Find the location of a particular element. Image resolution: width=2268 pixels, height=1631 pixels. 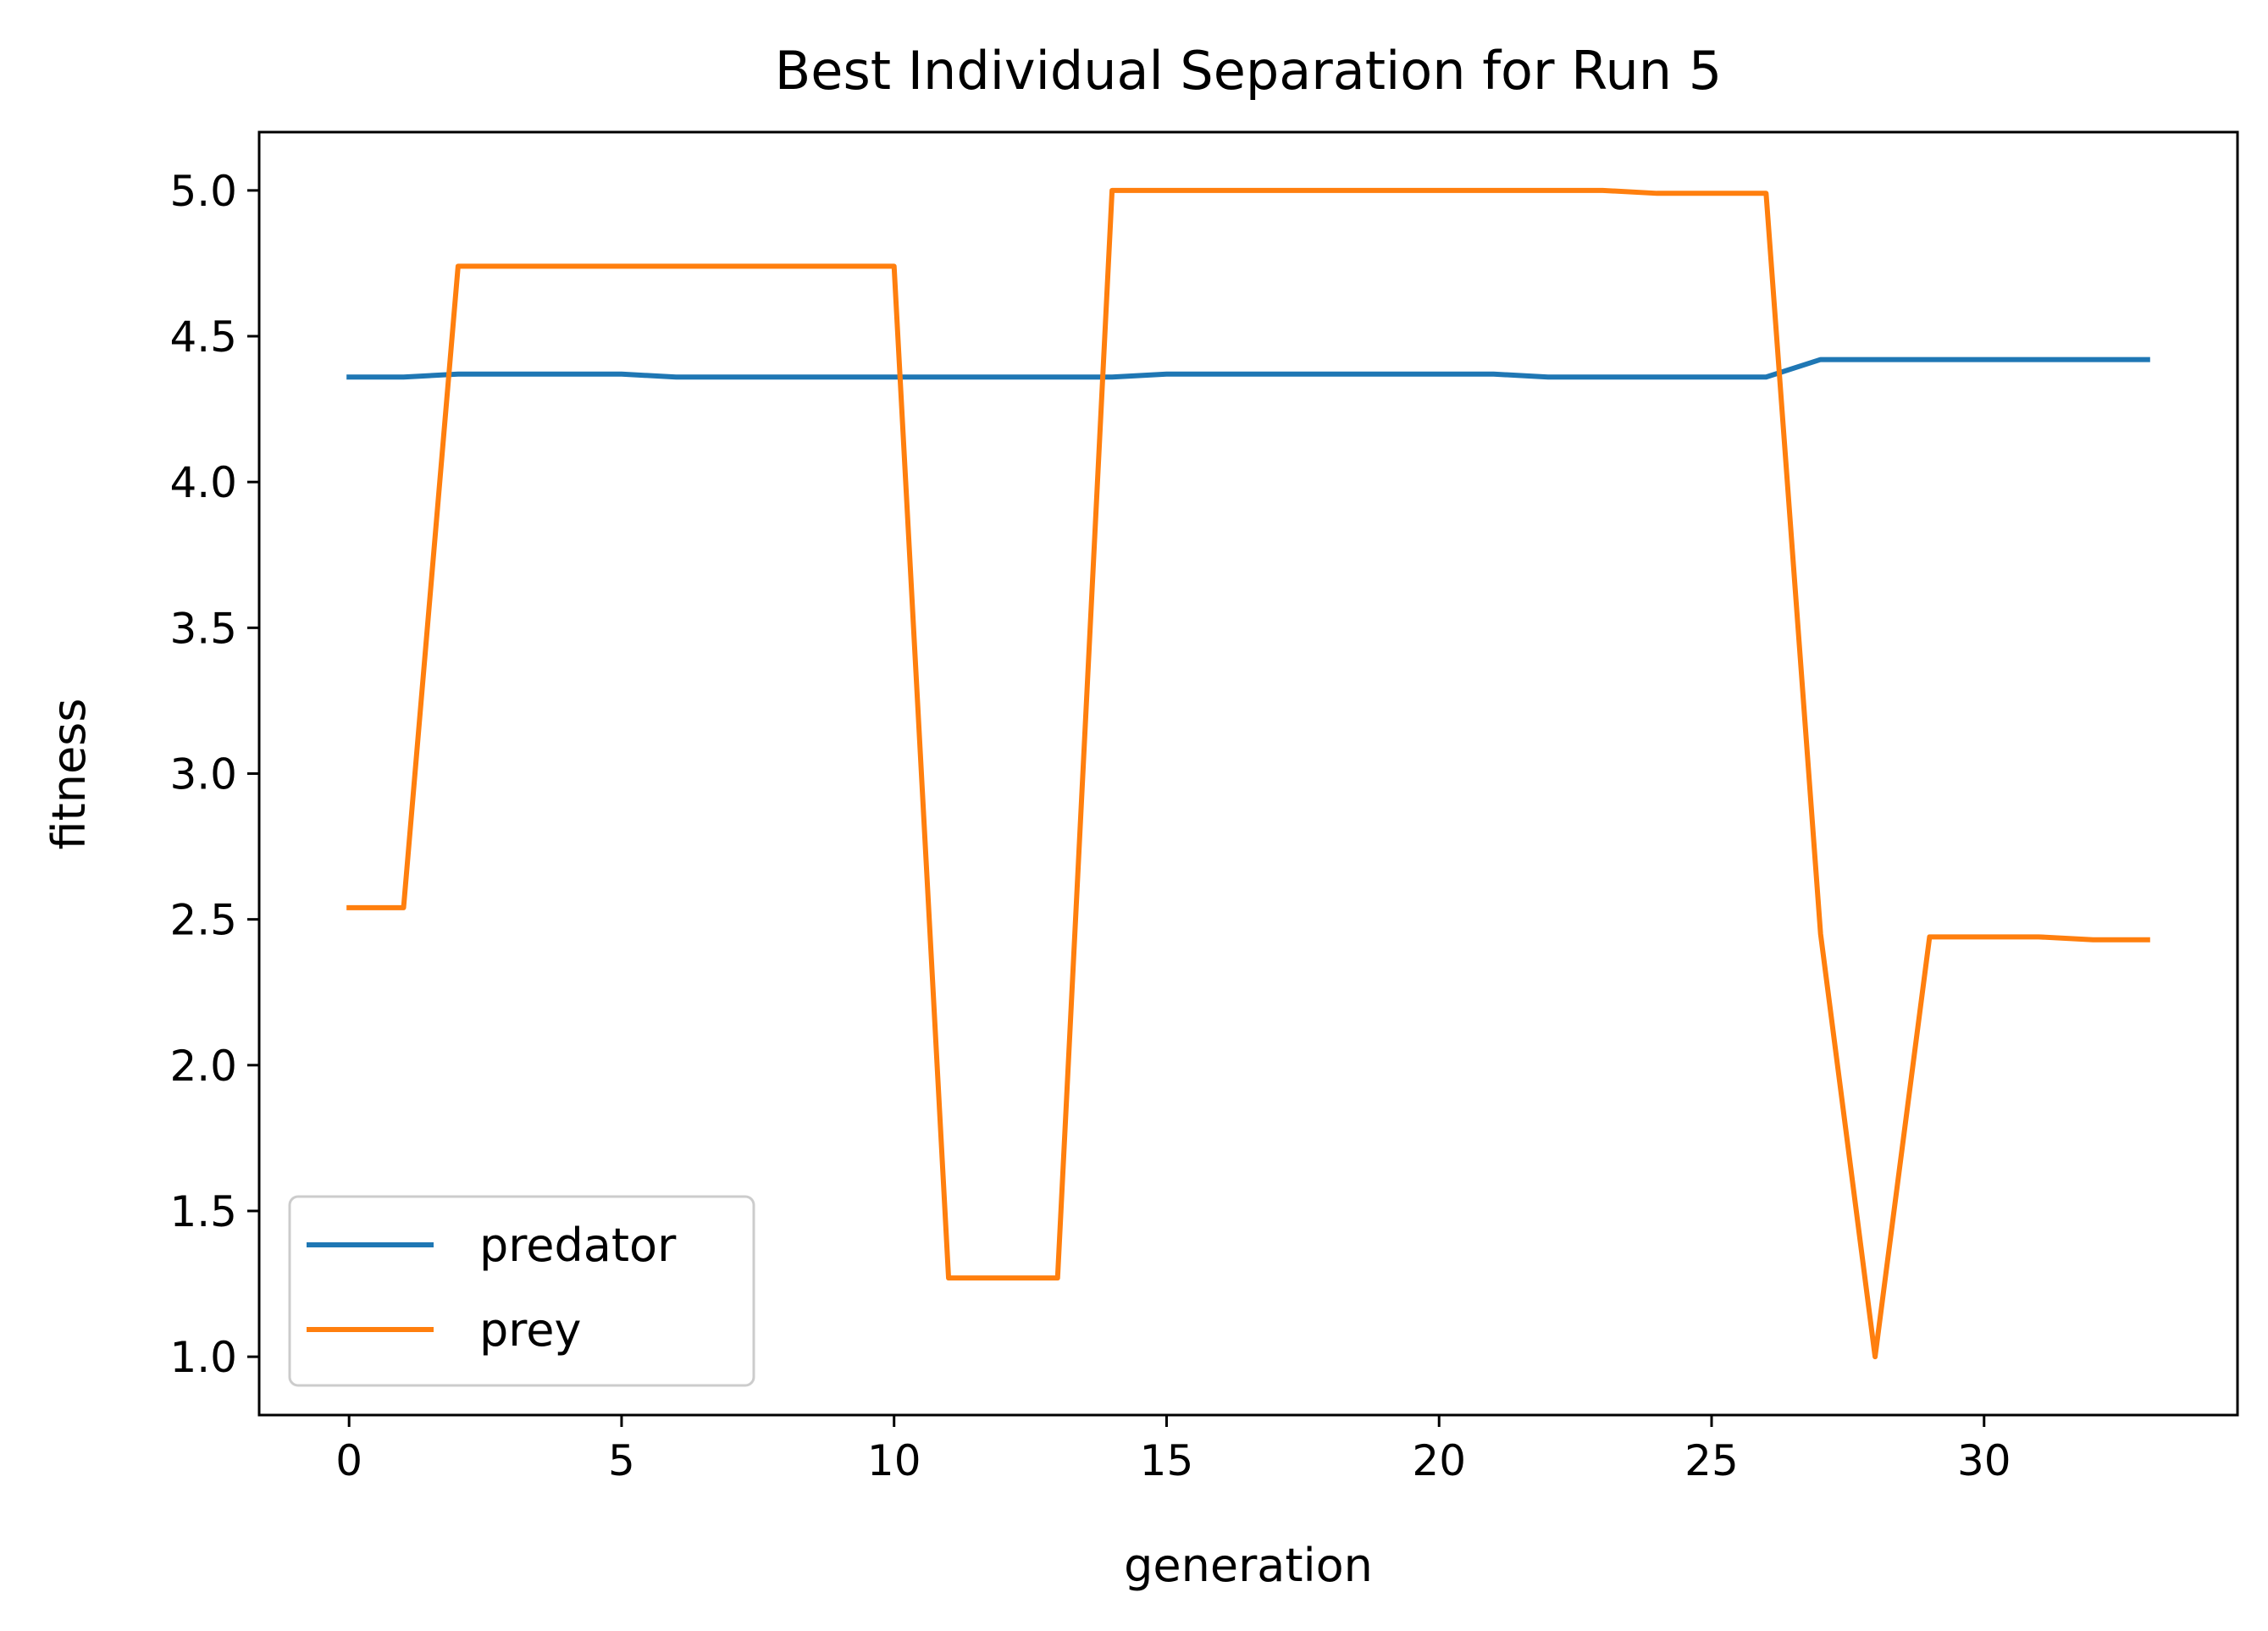

legend-label-prey: prey is located at coordinates (530, 1330).